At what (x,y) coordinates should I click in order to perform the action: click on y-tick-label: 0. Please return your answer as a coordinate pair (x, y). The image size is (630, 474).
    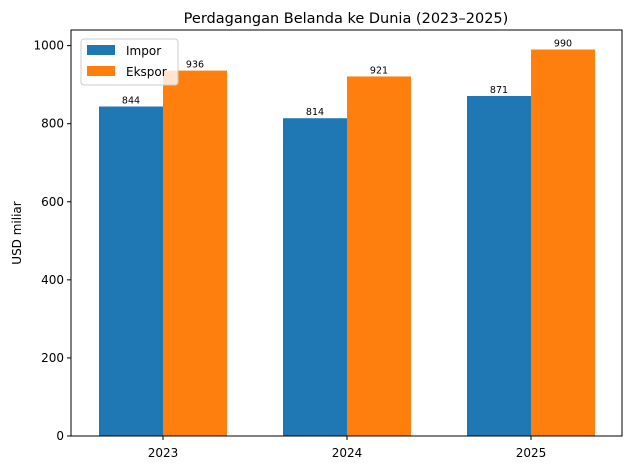
    Looking at the image, I should click on (60, 436).